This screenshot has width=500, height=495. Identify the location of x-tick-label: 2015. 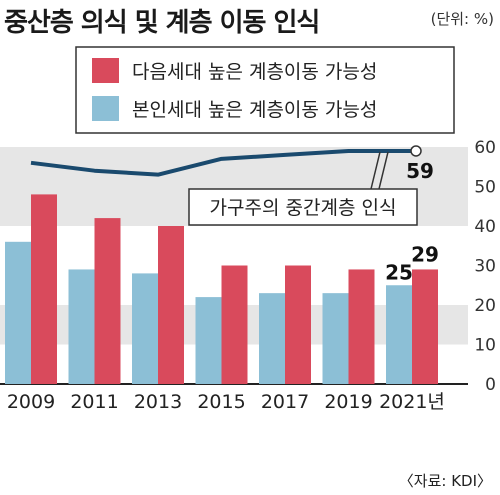
(221, 402).